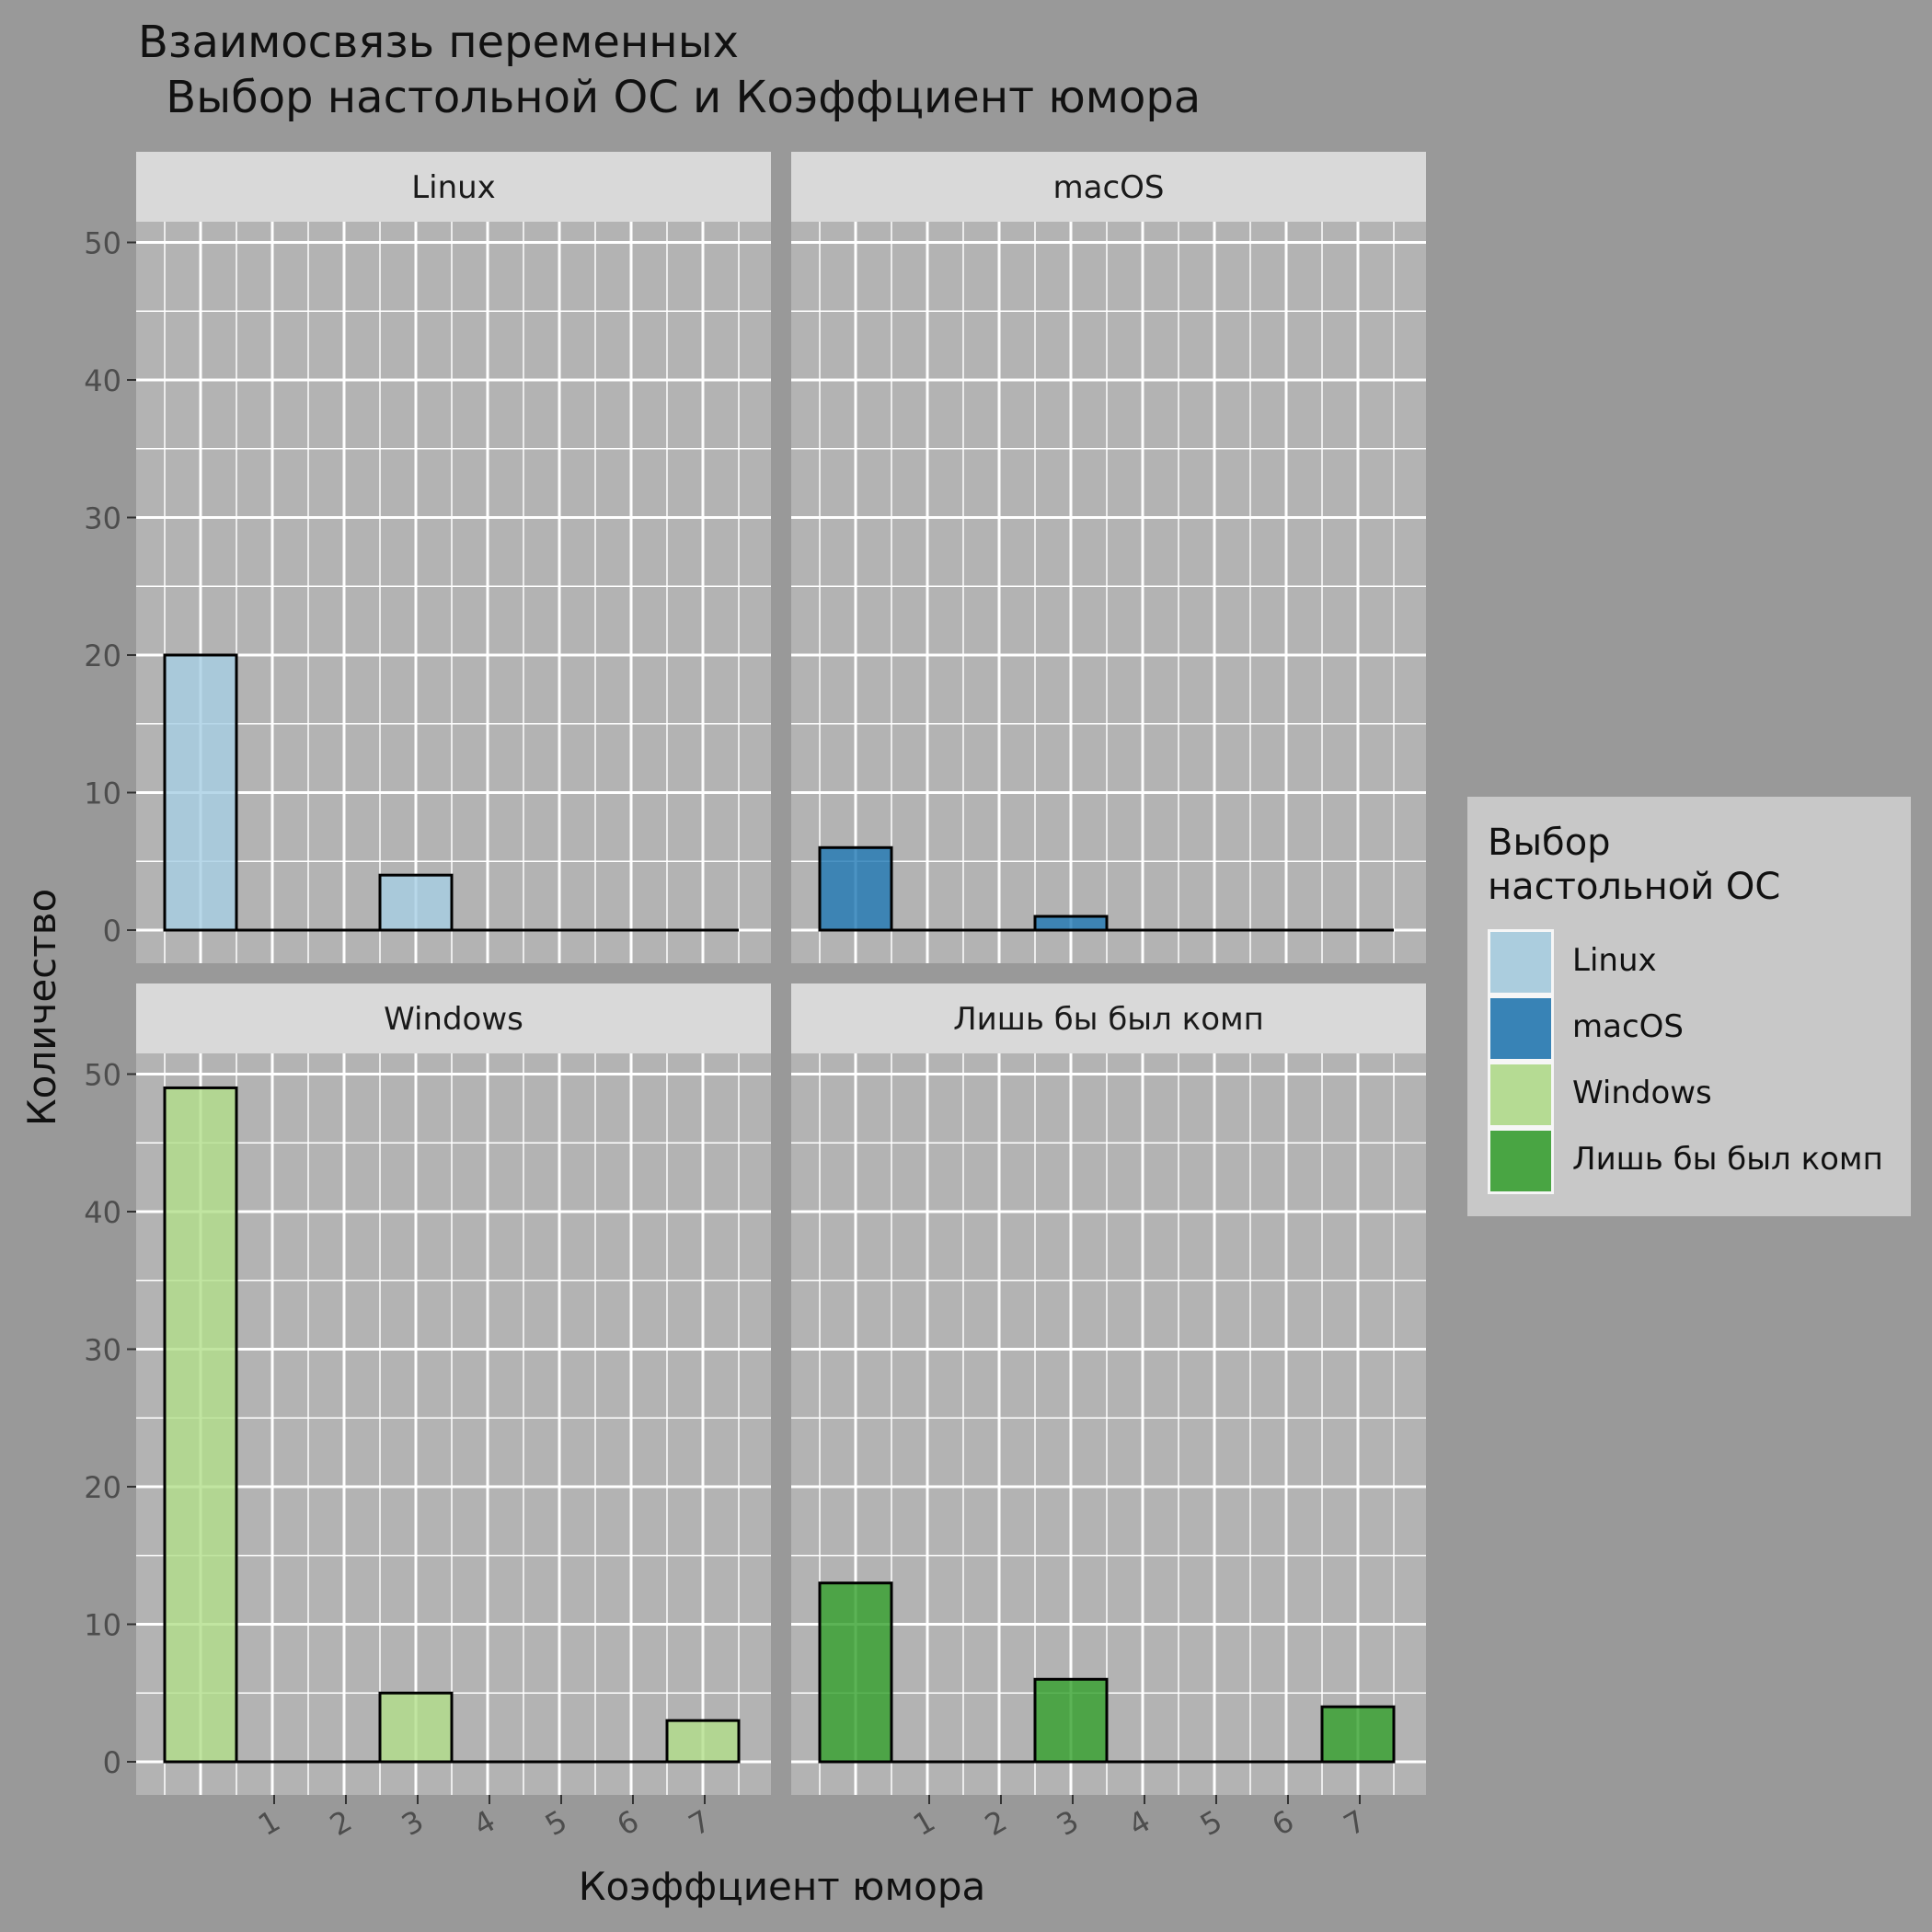 This screenshot has width=1932, height=1932. I want to click on facet-strip-label: Linux, so click(453, 187).